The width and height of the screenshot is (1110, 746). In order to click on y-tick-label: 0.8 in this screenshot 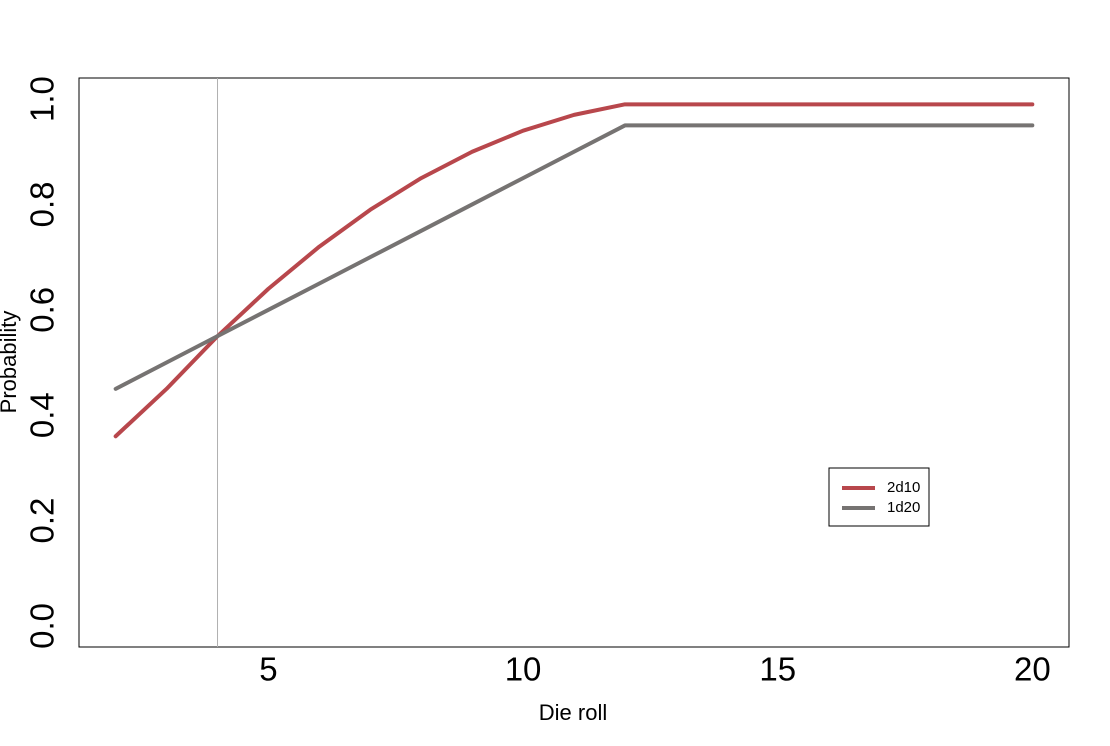, I will do `click(42, 205)`.